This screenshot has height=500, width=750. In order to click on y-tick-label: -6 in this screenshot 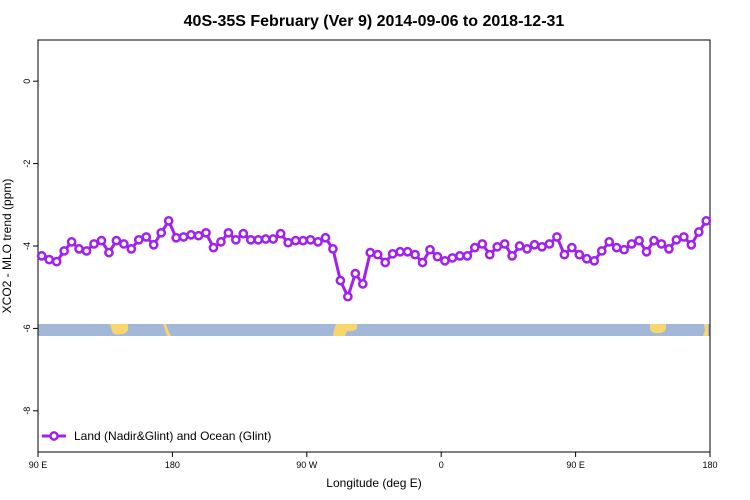, I will do `click(27, 328)`.